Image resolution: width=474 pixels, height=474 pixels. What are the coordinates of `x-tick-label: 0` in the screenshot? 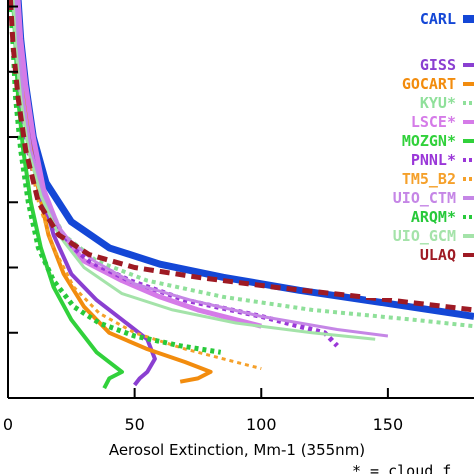 It's located at (8, 424).